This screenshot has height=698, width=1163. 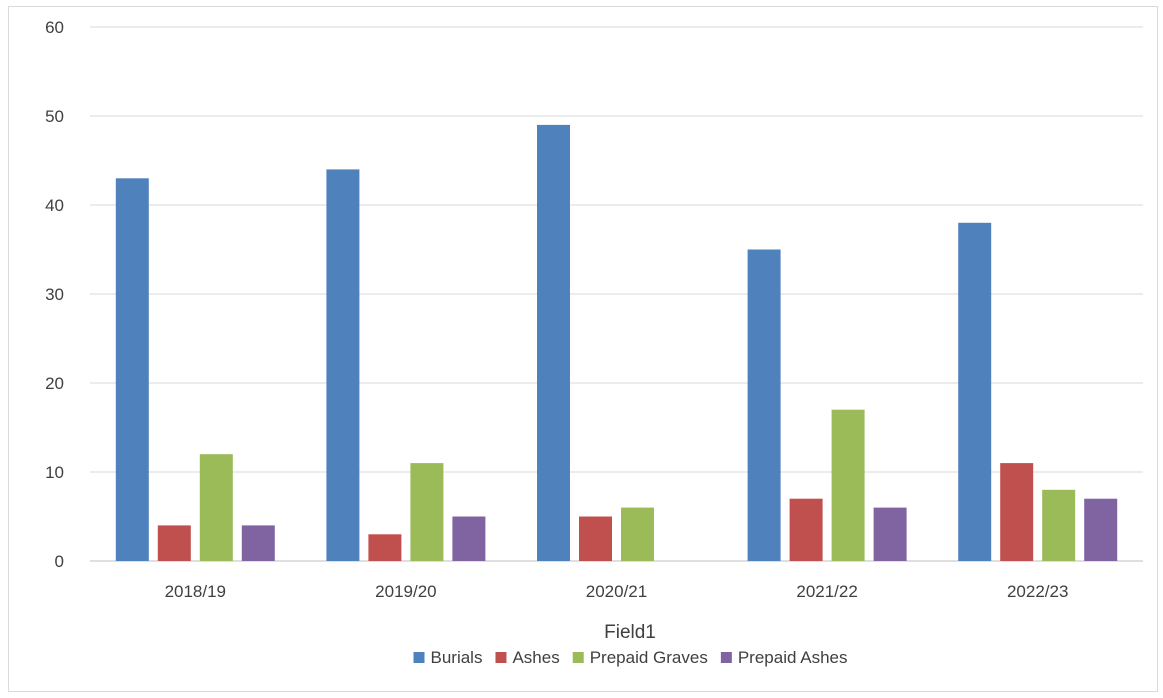 What do you see at coordinates (54, 383) in the screenshot?
I see `y-tick-label: 20` at bounding box center [54, 383].